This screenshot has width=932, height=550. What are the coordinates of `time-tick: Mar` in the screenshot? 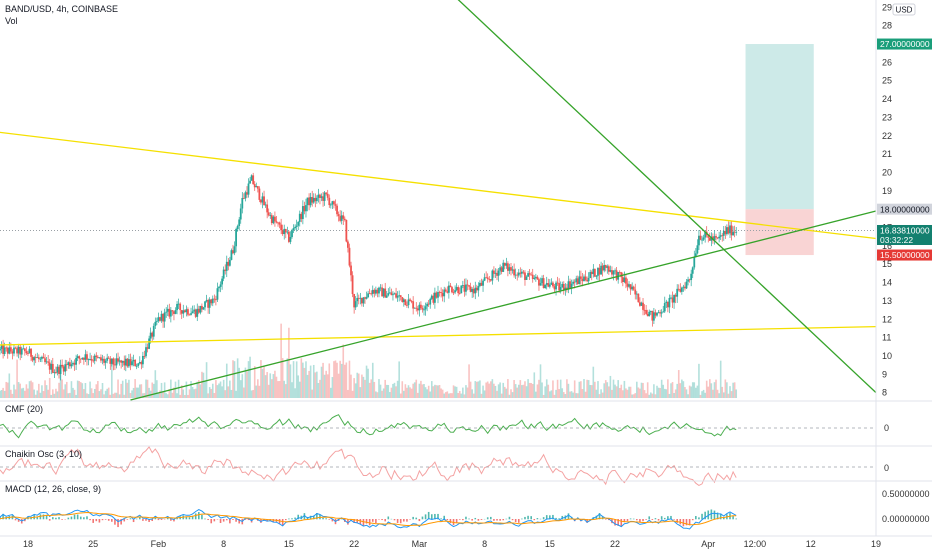 It's located at (420, 544).